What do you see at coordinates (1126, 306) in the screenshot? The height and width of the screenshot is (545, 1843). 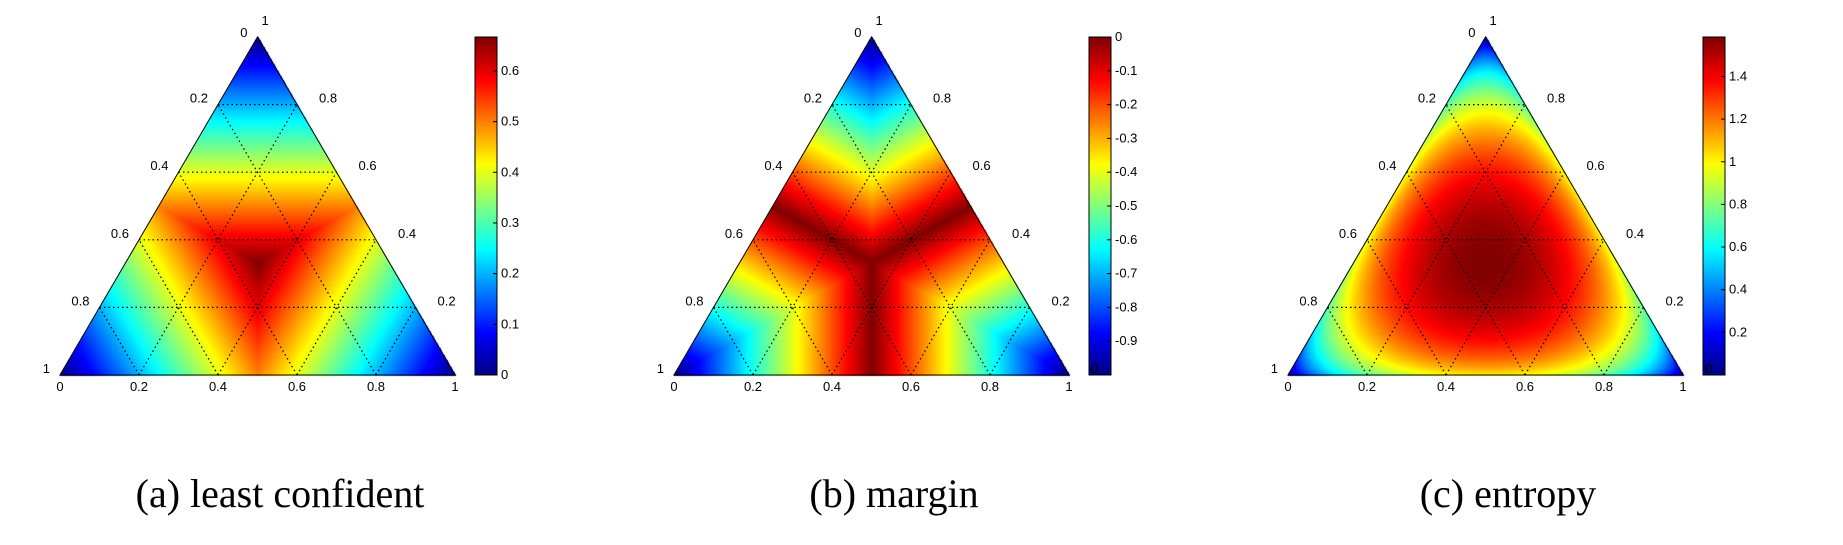 I see `colorbar-tick-label: -0.8` at bounding box center [1126, 306].